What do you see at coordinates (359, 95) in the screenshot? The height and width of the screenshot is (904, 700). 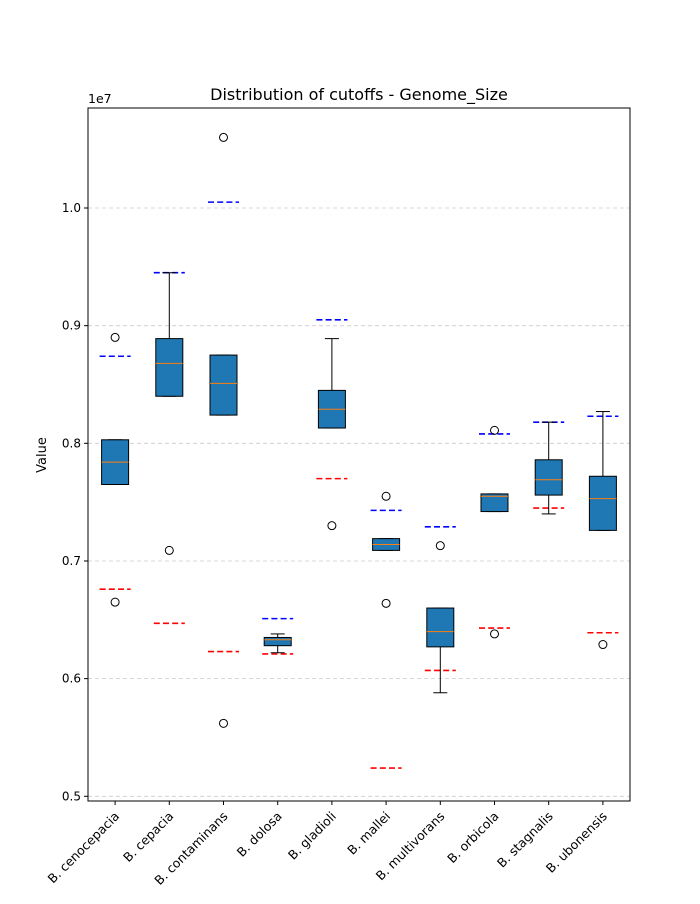 I see `chart-title: Distribution of cutoffs - Genome_Size` at bounding box center [359, 95].